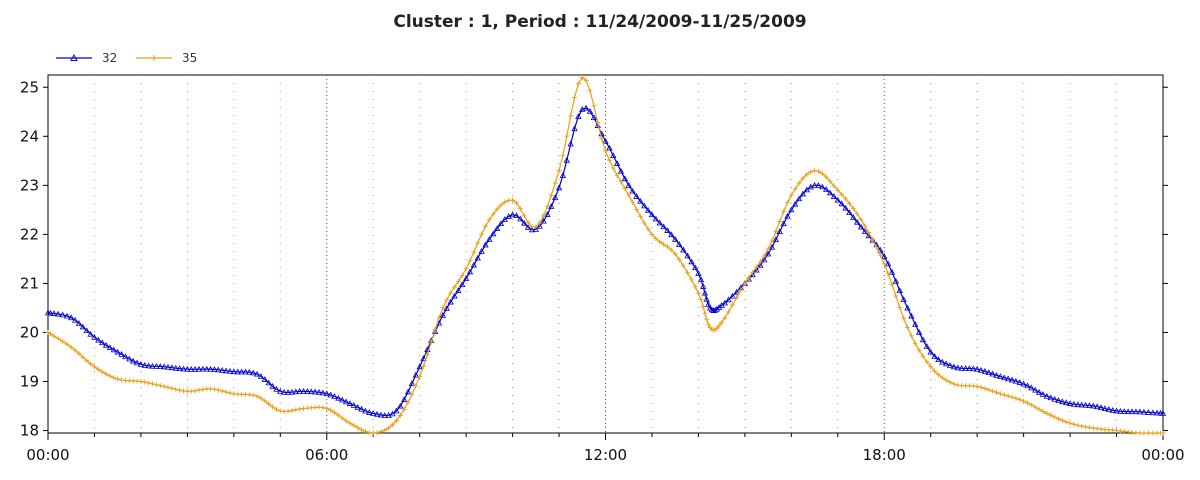  What do you see at coordinates (884, 455) in the screenshot?
I see `x-tick-label: 18:00` at bounding box center [884, 455].